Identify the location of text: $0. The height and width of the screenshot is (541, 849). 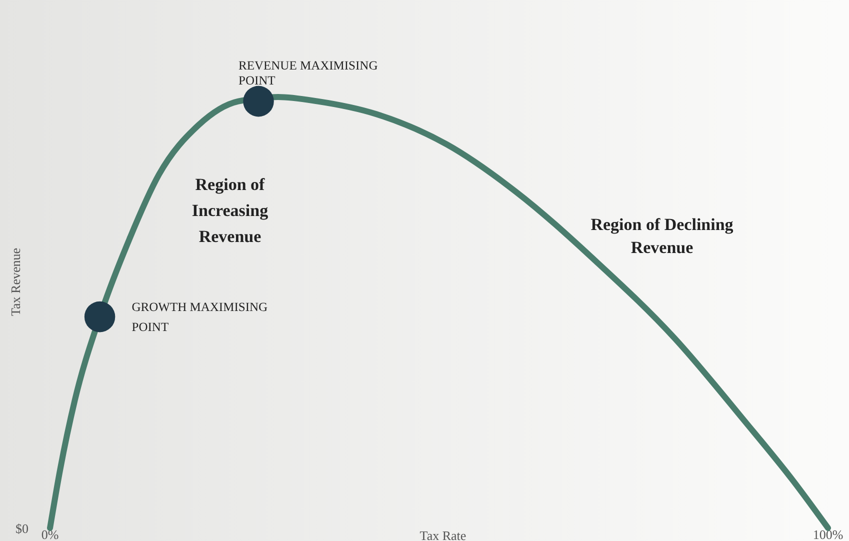
(22, 528).